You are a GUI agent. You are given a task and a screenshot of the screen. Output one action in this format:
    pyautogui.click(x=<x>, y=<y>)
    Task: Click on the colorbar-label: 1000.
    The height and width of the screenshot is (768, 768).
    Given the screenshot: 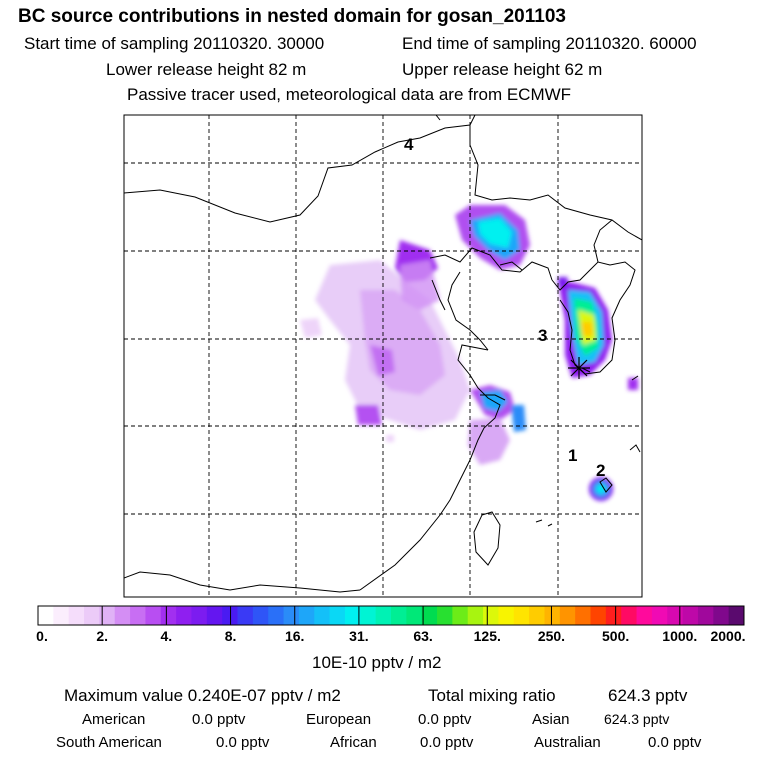 What is the action you would take?
    pyautogui.click(x=680, y=636)
    